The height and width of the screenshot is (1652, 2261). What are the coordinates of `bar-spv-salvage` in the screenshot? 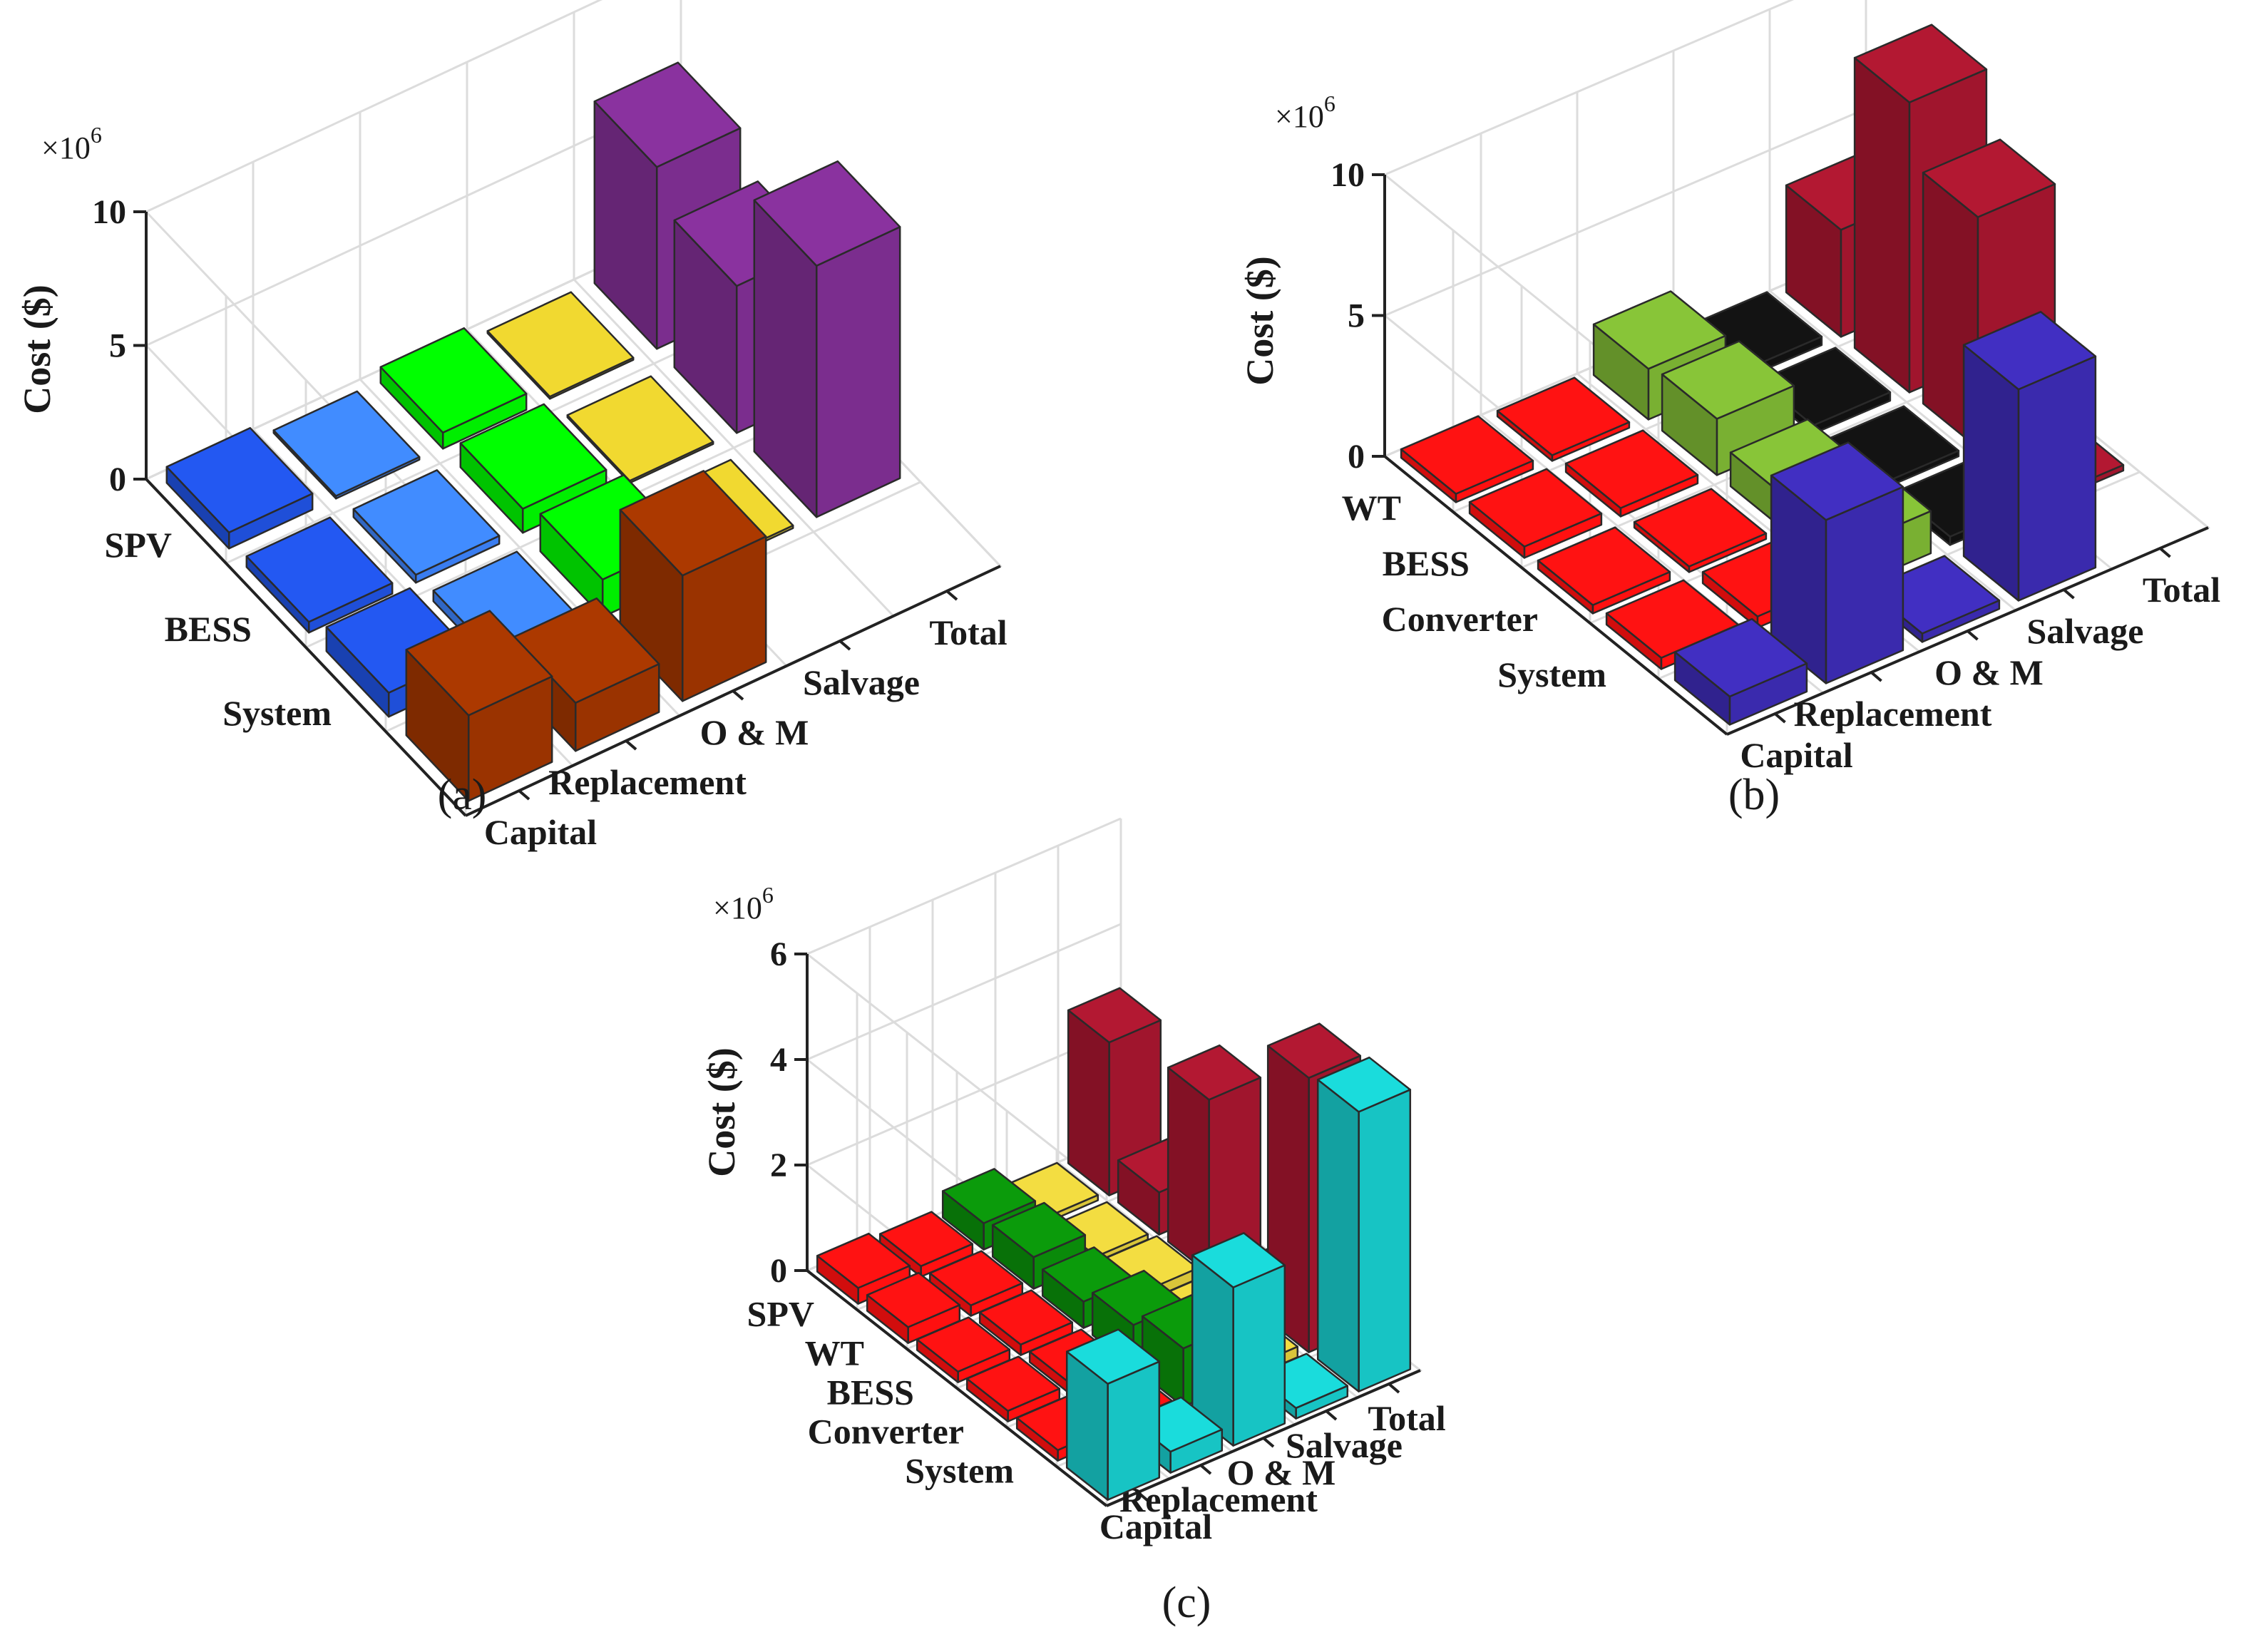 It's located at (560, 345).